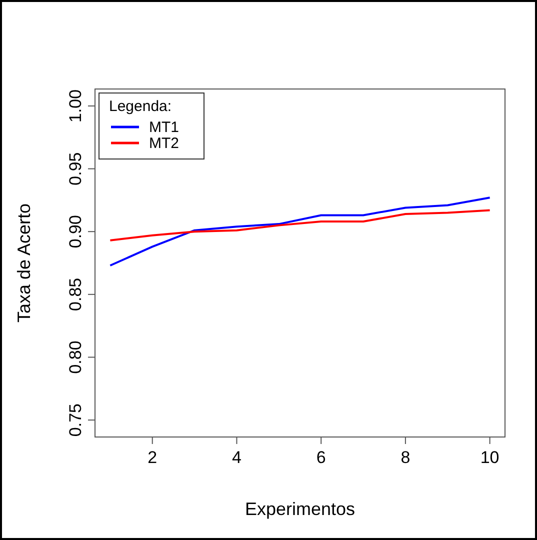 This screenshot has width=537, height=540. Describe the element at coordinates (300, 509) in the screenshot. I see `x-axis-title: Experimentos` at that location.